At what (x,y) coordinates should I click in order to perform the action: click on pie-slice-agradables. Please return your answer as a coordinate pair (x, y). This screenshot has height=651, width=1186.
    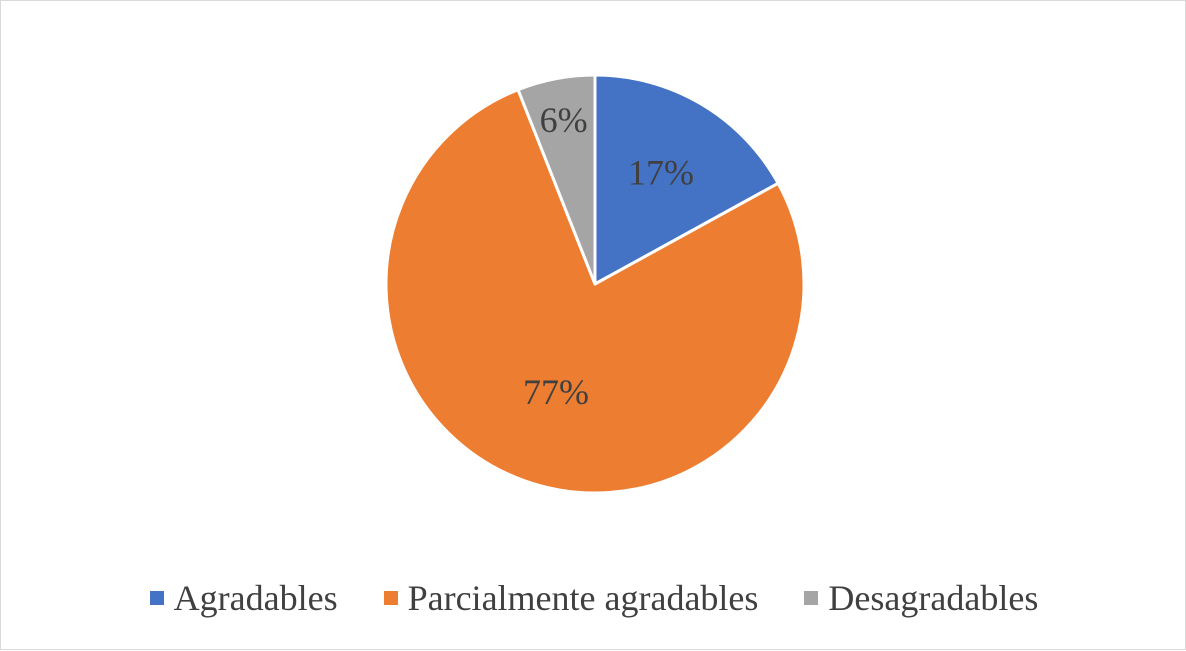
    Looking at the image, I should click on (686, 179).